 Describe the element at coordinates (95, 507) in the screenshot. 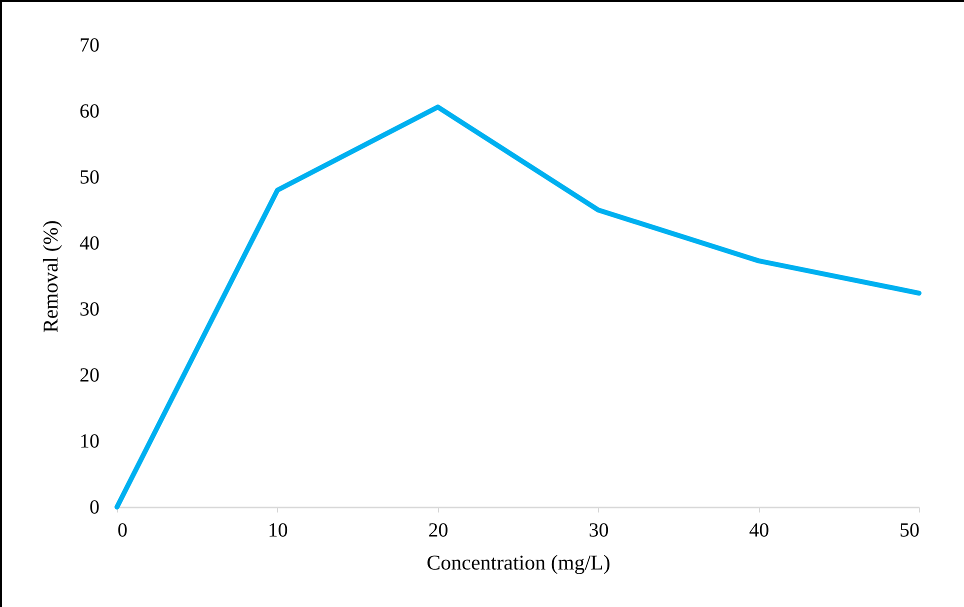

I see `y-tick-label: 0` at that location.